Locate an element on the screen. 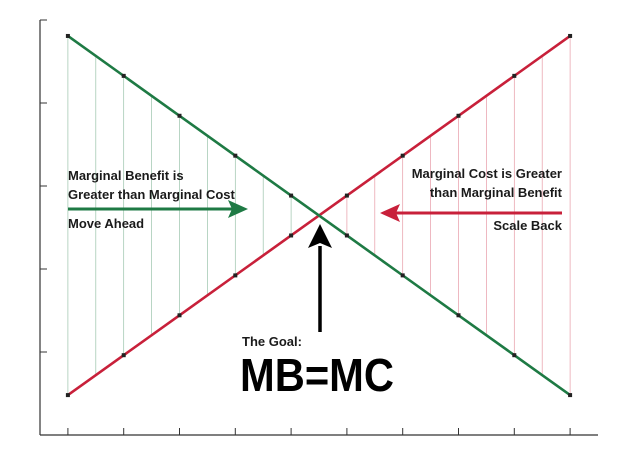  scale-back-arrow is located at coordinates (471, 213).